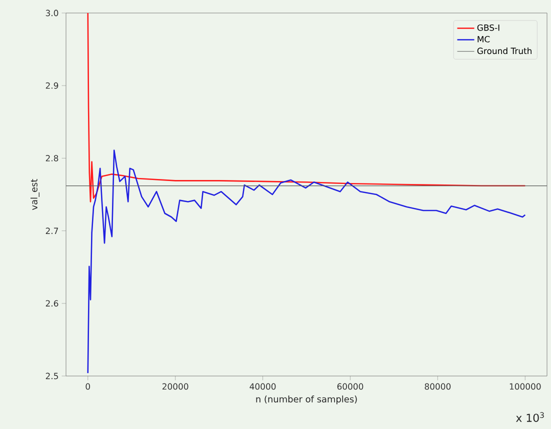  I want to click on legend-label: Ground Truth, so click(504, 51).